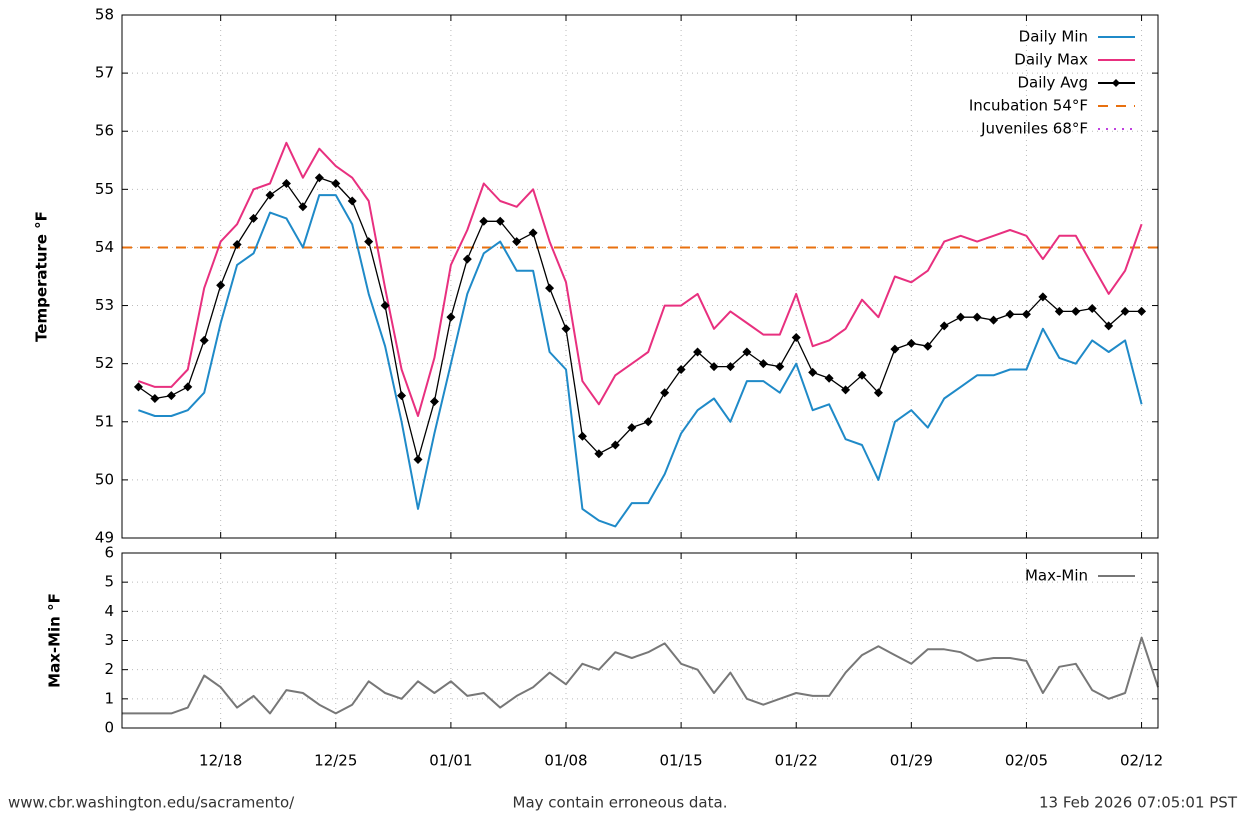  Describe the element at coordinates (450, 761) in the screenshot. I see `x-tick-label: 01/01` at that location.